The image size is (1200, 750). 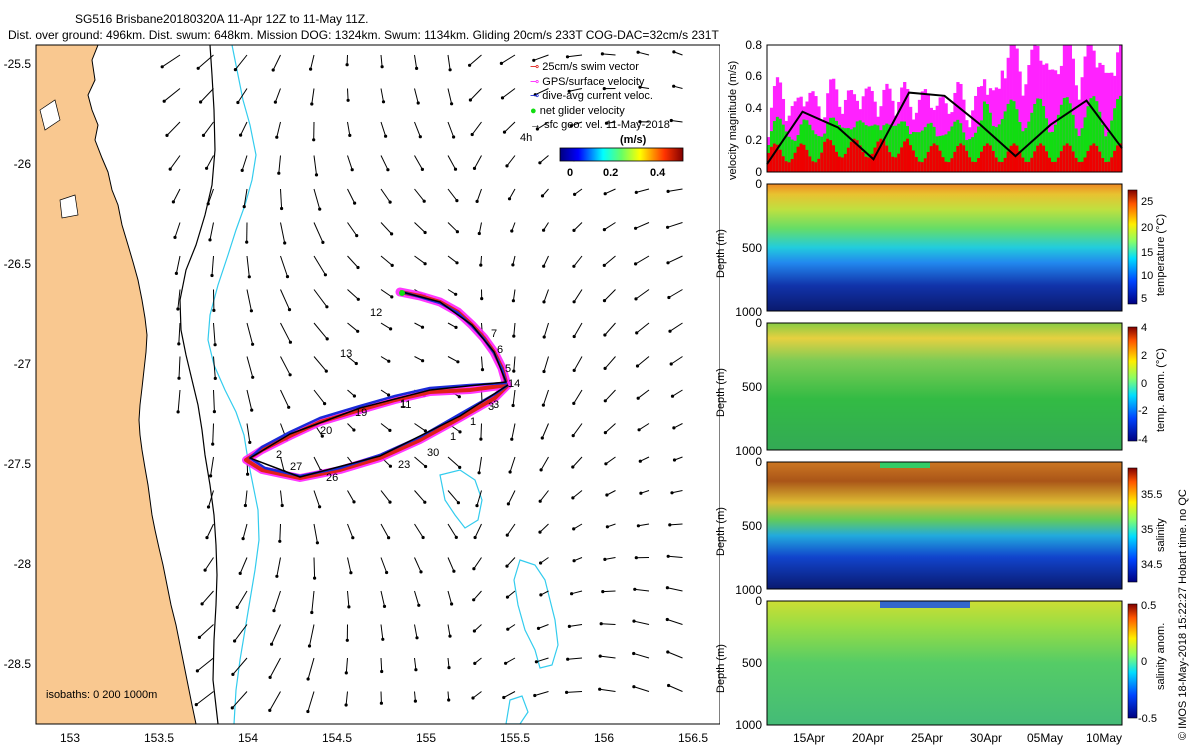 What do you see at coordinates (733, 120) in the screenshot?
I see `velocity-ylabel: velocity magnitude (m/s)` at bounding box center [733, 120].